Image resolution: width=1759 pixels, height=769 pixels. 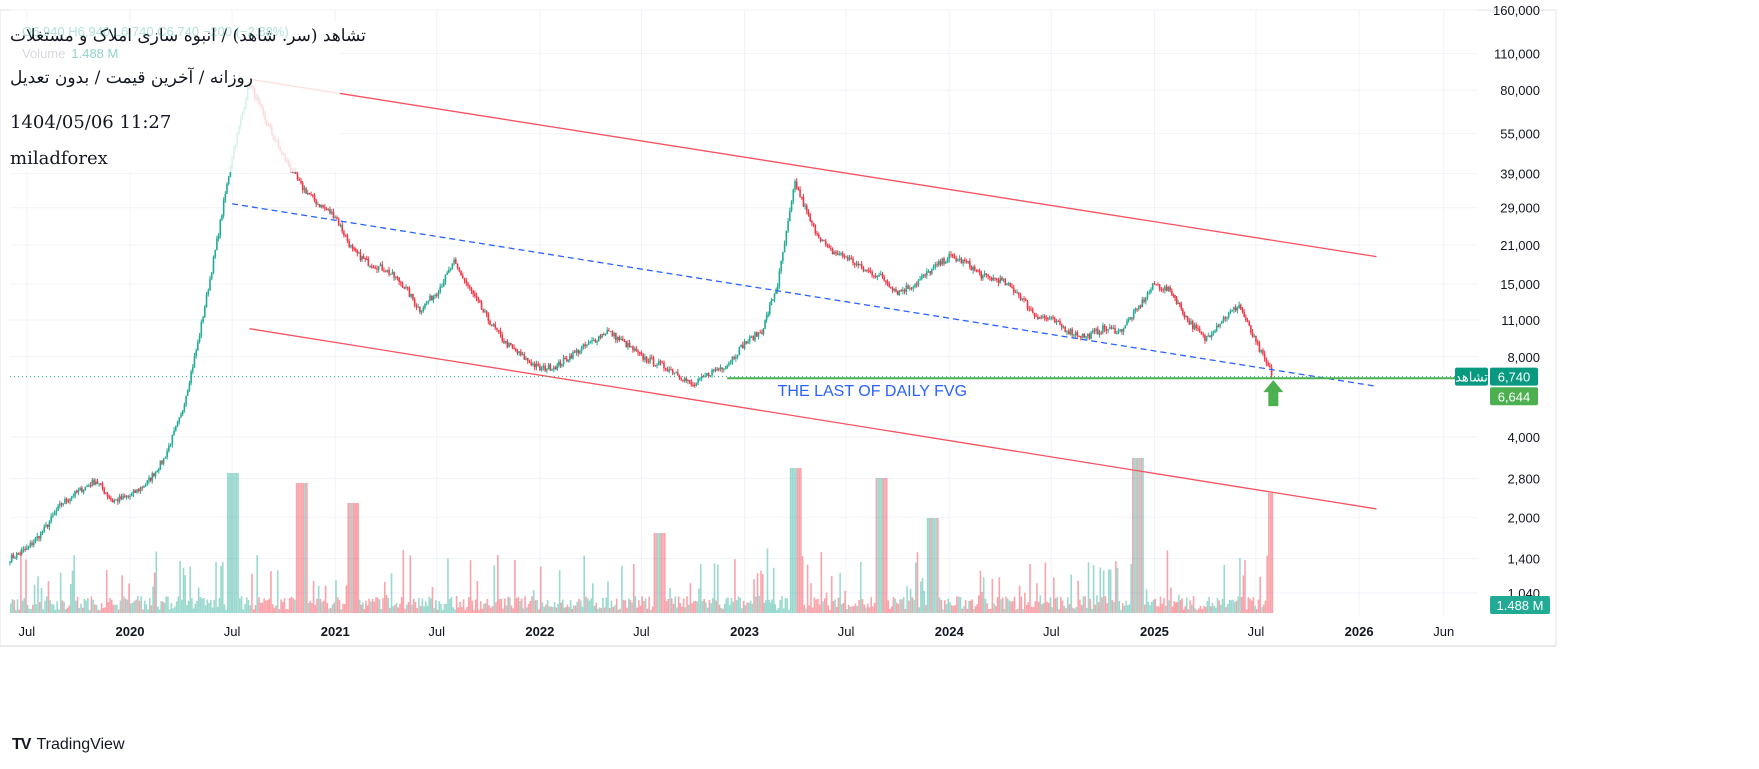 I want to click on tradingview-logo: TV TradingView, so click(x=68, y=745).